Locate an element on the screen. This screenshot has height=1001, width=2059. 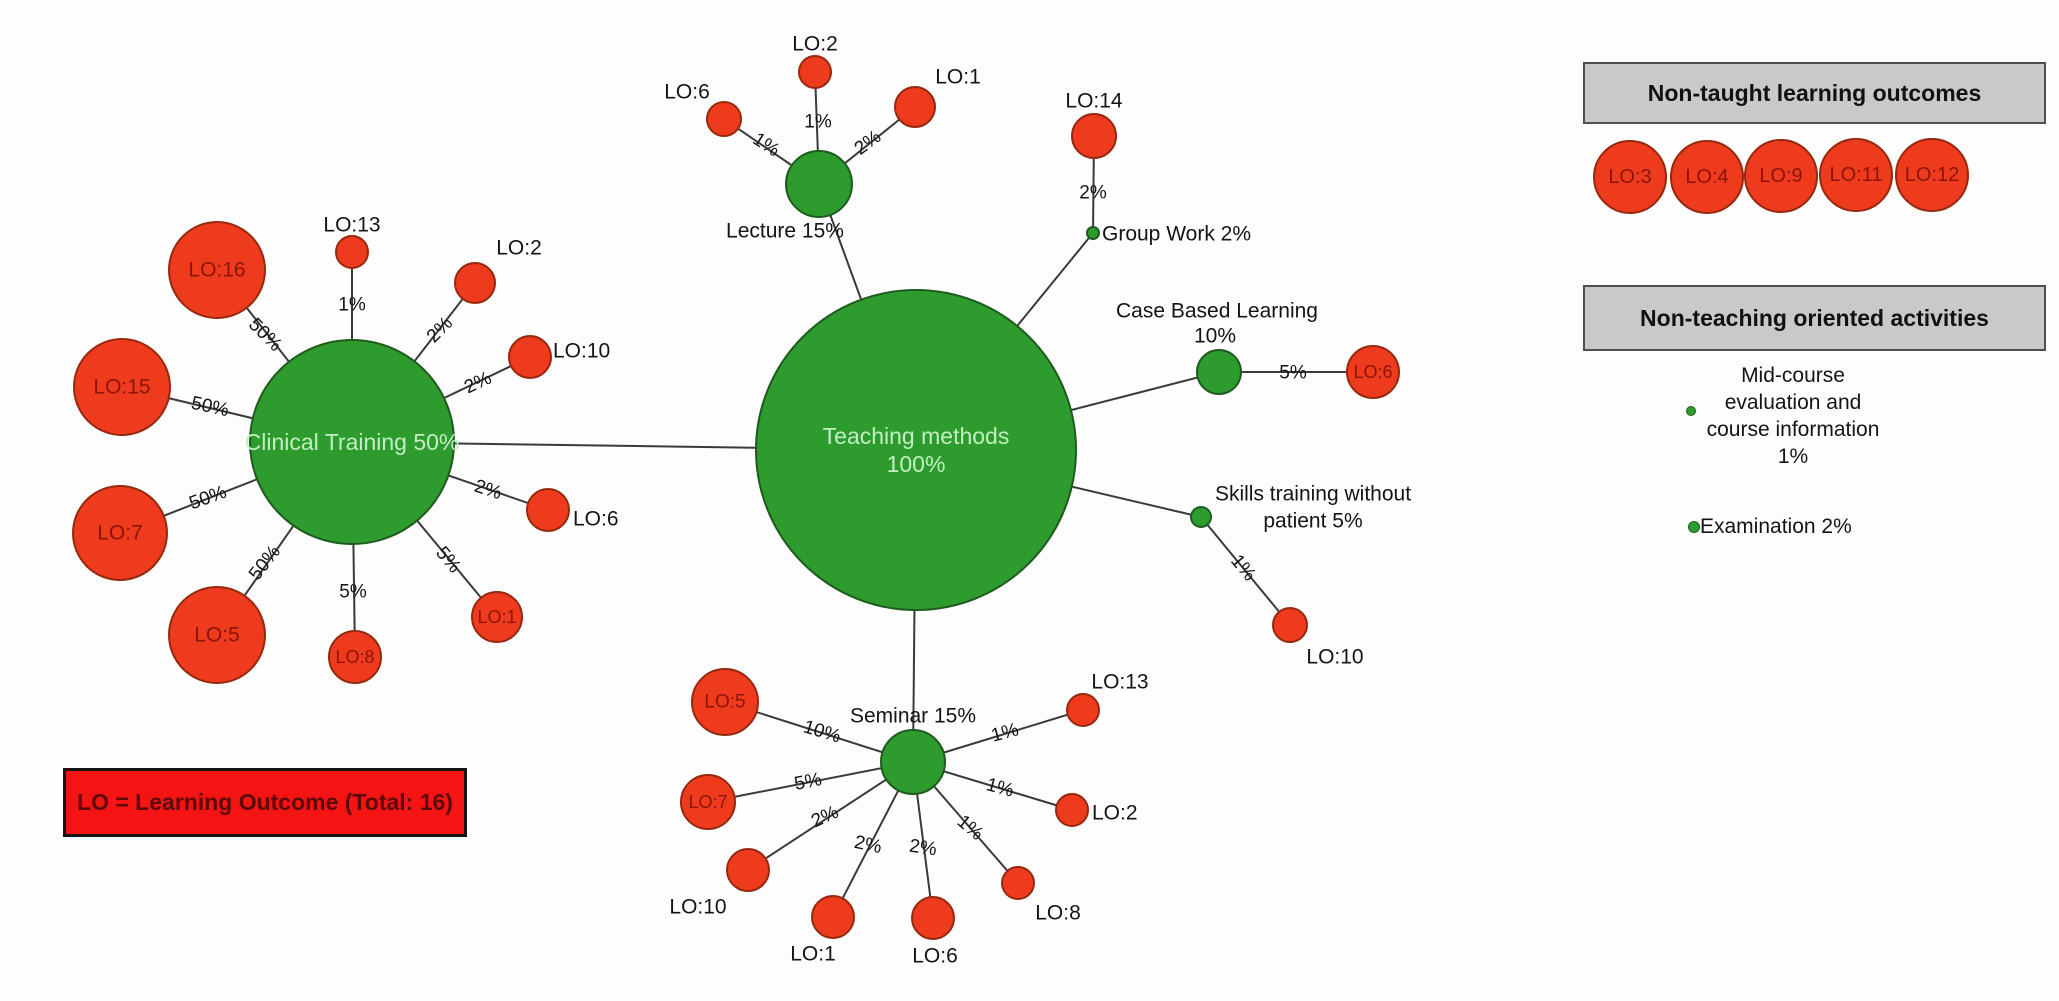
node-lo10-seminar is located at coordinates (748, 870).